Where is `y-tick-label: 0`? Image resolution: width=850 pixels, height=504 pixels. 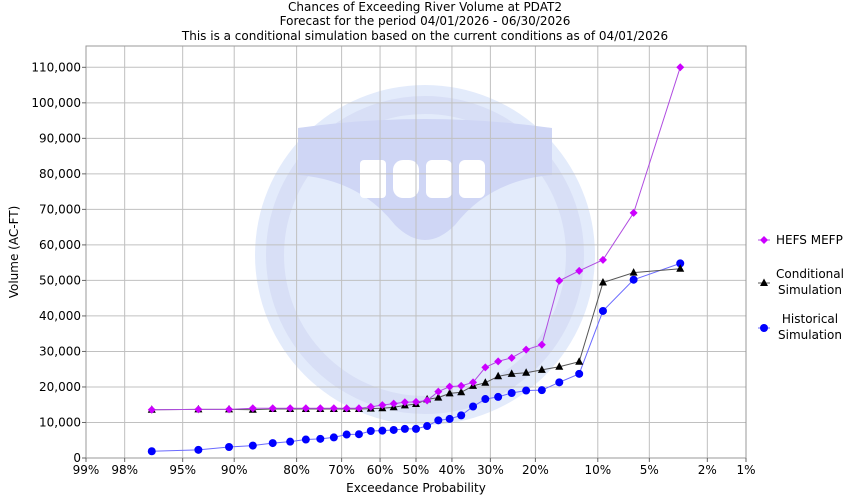 y-tick-label: 0 is located at coordinates (77, 458).